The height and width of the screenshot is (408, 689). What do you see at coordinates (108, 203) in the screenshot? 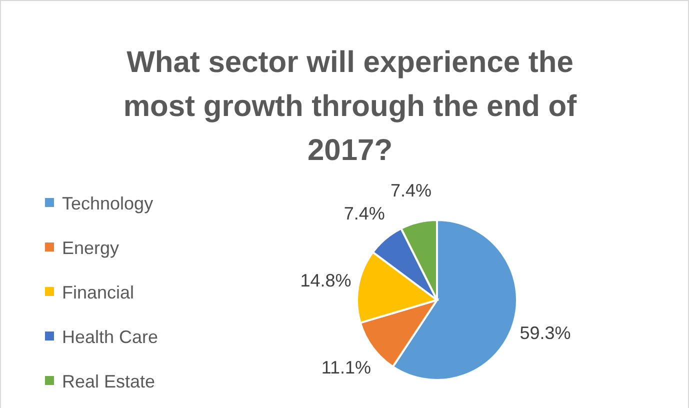
I see `legend-label: Technology` at bounding box center [108, 203].